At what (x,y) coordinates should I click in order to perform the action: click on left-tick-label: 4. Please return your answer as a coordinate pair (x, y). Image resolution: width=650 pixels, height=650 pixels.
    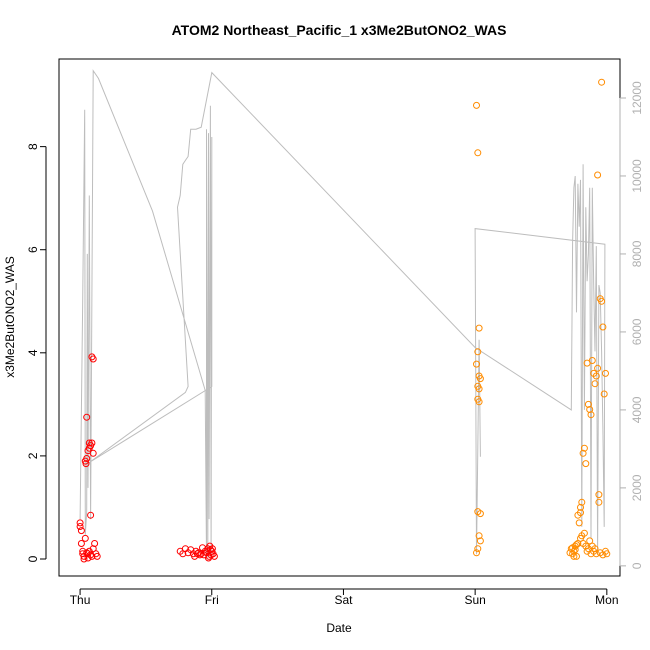
    Looking at the image, I should click on (33, 352).